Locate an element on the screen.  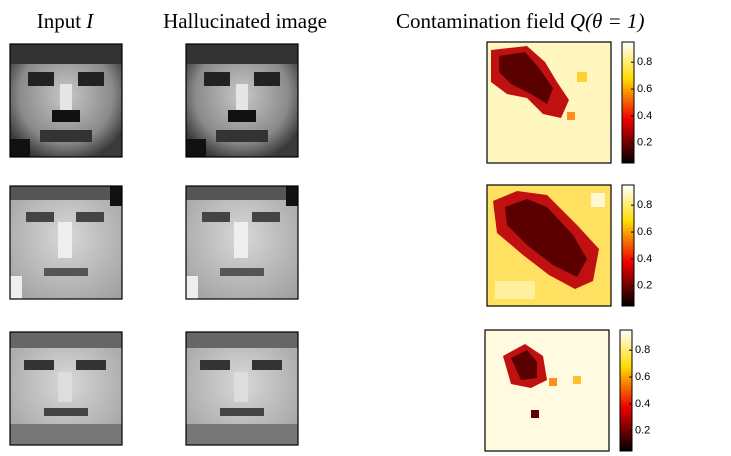
column-header: Contamination field Q(θ = 1) is located at coordinates (520, 21).